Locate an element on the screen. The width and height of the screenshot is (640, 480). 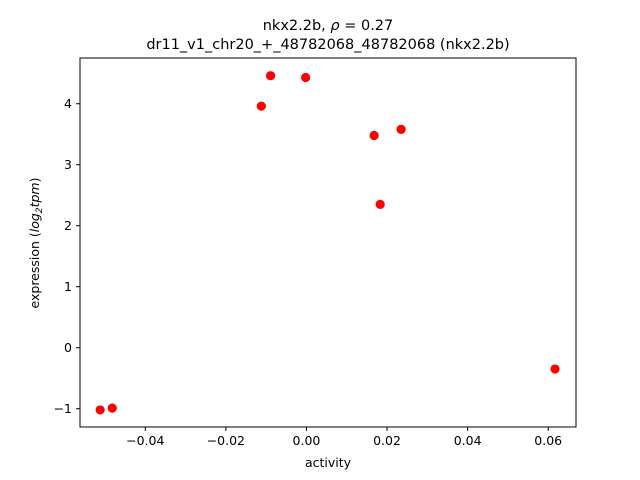
y-tick-label: 0 is located at coordinates (68, 347).